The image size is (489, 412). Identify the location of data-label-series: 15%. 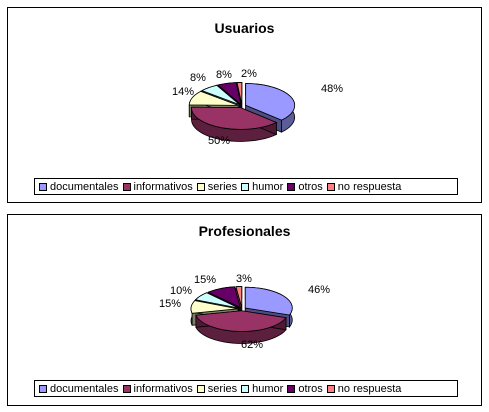
(170, 304).